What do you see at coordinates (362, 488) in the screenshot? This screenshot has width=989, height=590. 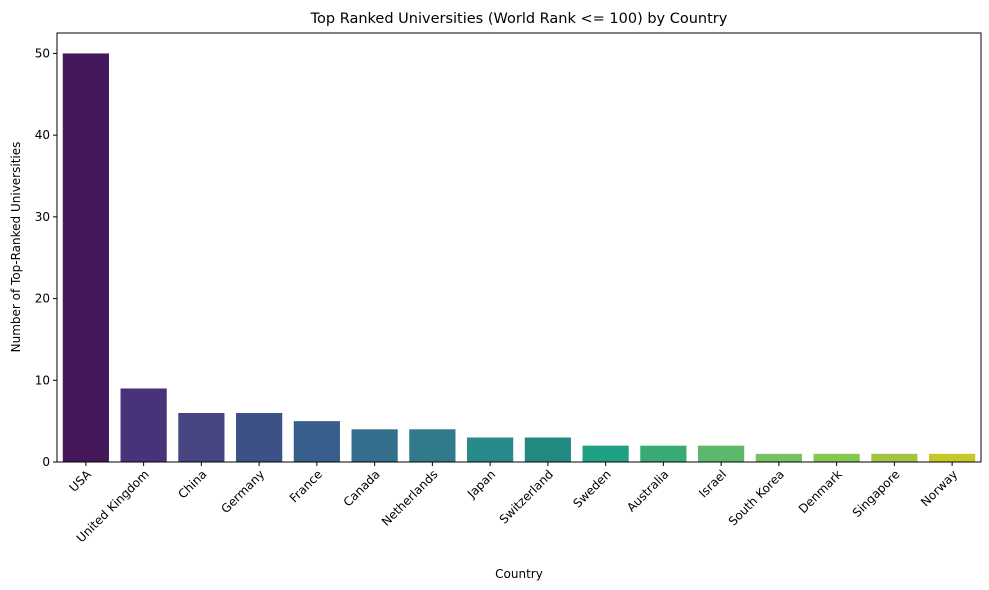 I see `x-tick-label: Canada` at bounding box center [362, 488].